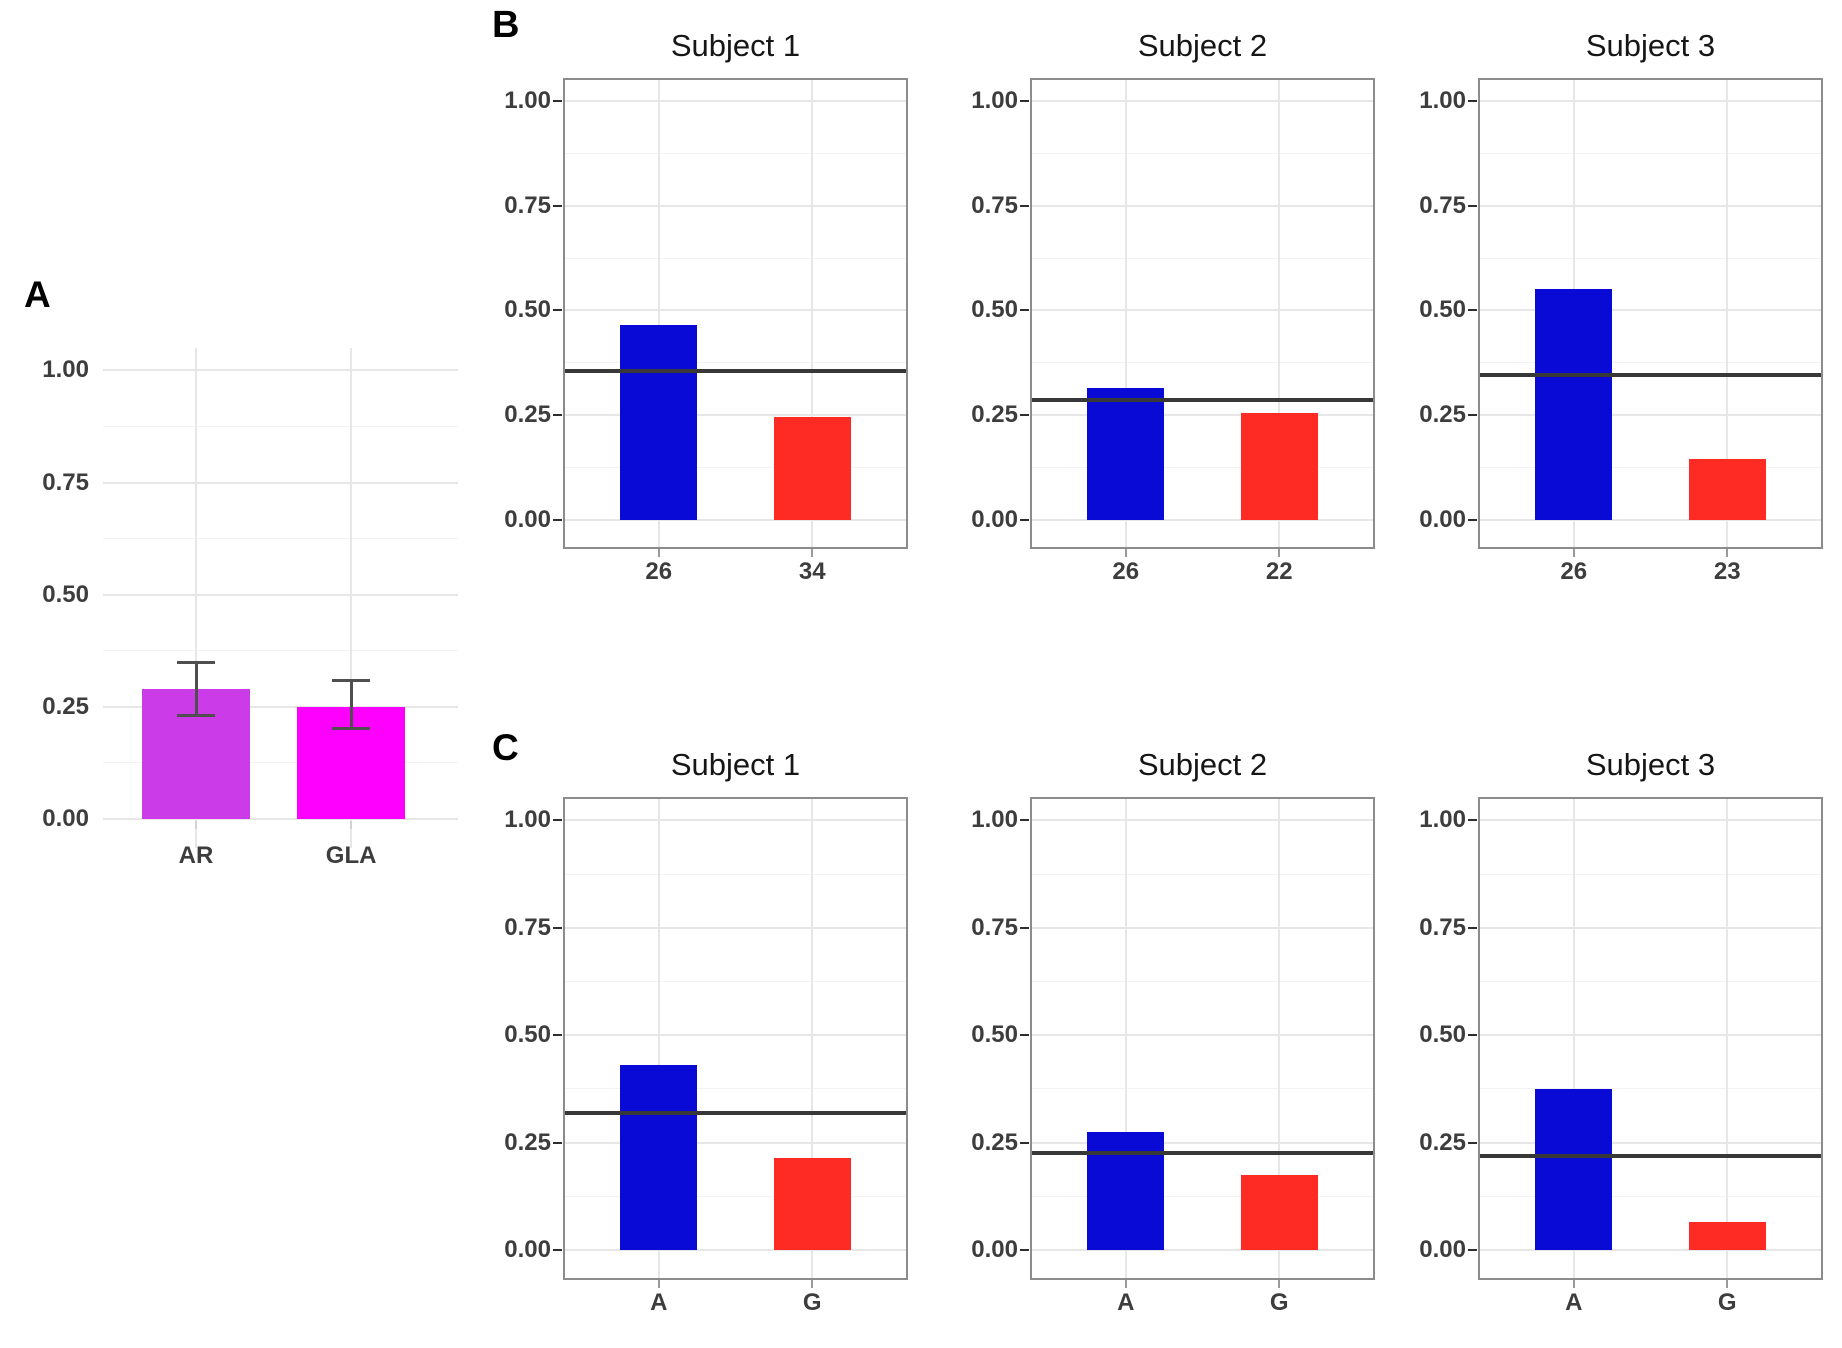  I want to click on x-tick-label: A, so click(1126, 1302).